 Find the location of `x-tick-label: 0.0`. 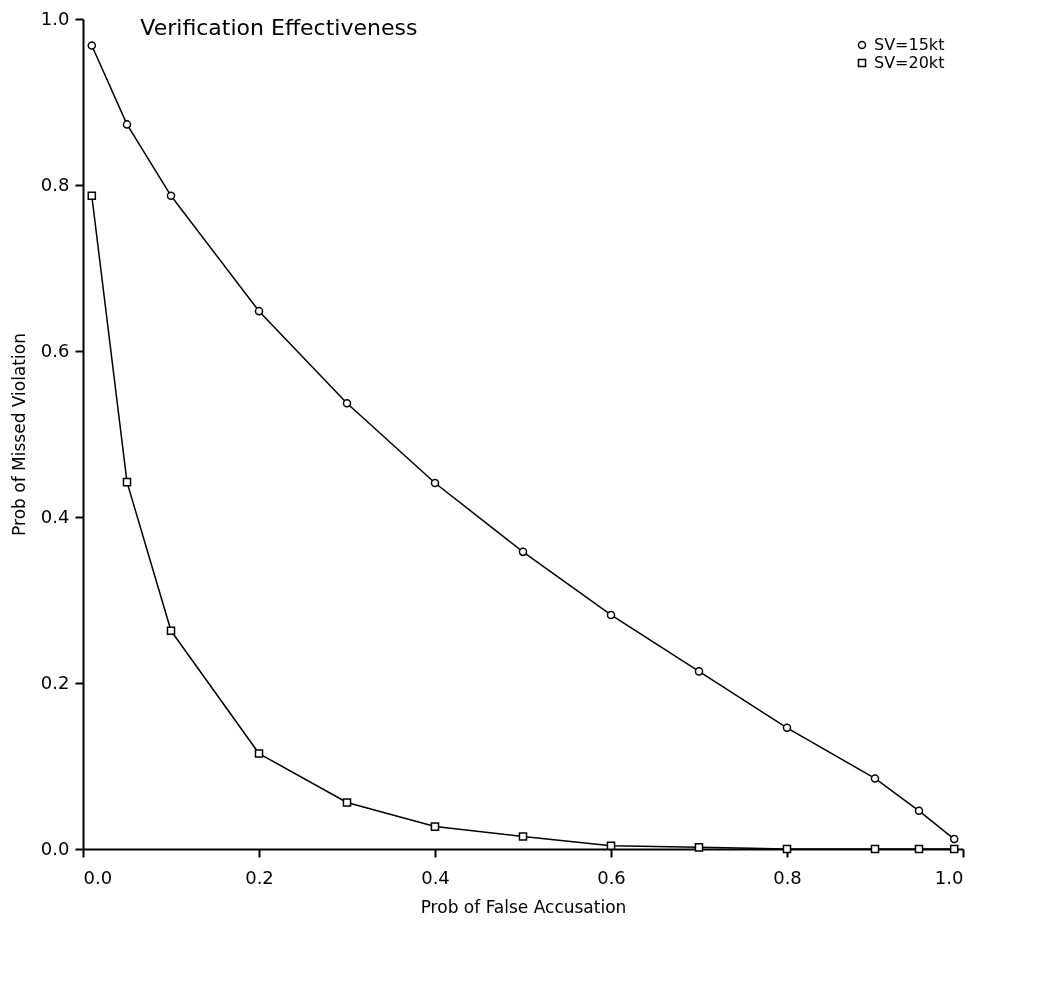

x-tick-label: 0.0 is located at coordinates (98, 877).